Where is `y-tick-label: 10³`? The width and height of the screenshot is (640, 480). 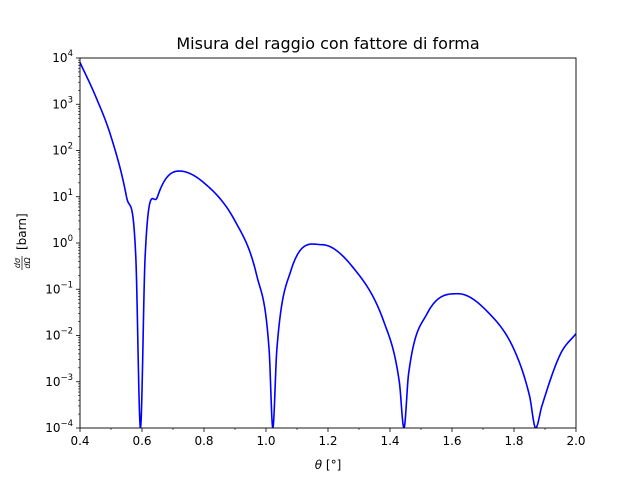 y-tick-label: 10³ is located at coordinates (62, 103).